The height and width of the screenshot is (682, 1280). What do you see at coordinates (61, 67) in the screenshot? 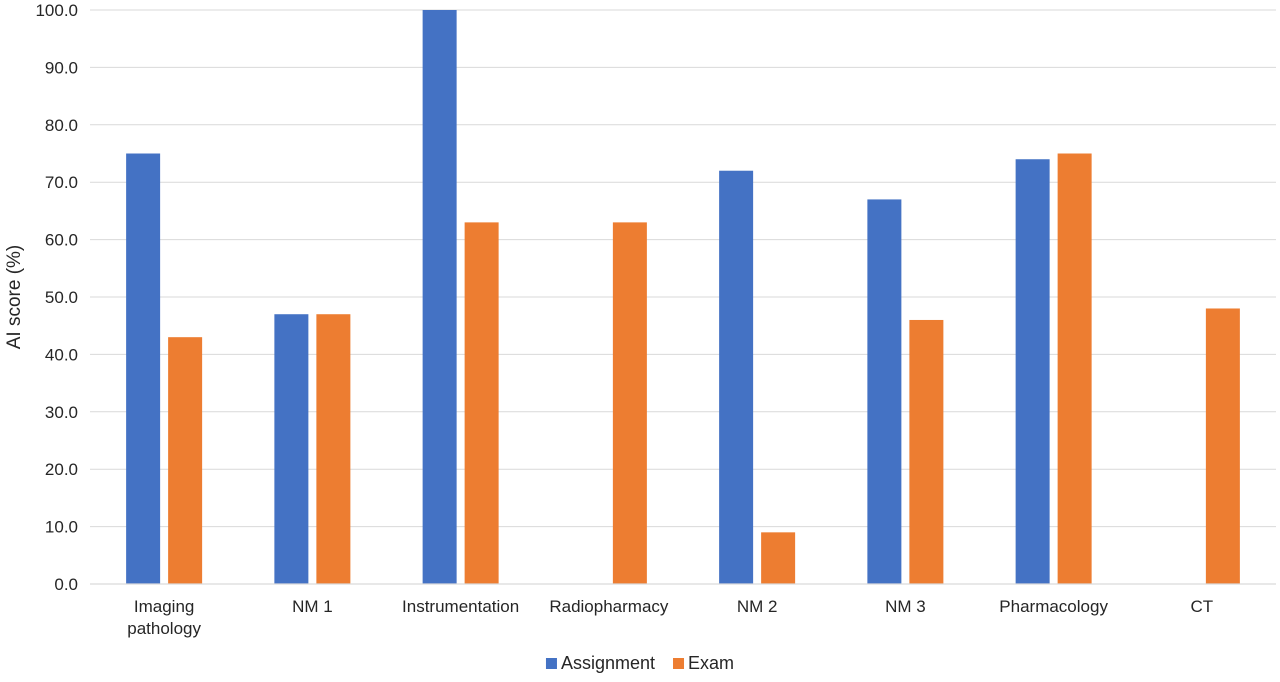
I see `y-tick-label: 90.0` at bounding box center [61, 67].